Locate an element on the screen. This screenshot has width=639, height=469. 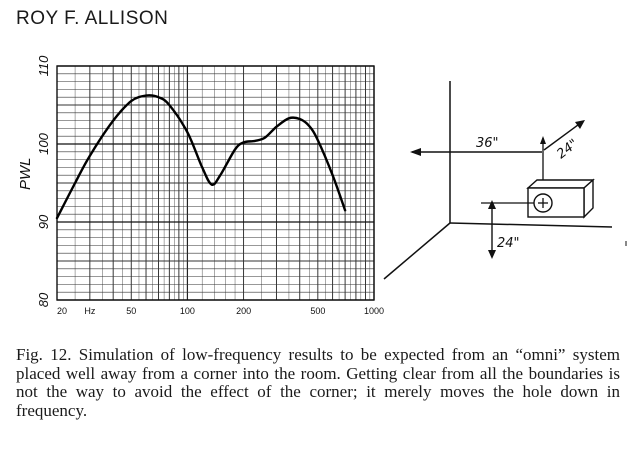
series-layer is located at coordinates (201, 157).